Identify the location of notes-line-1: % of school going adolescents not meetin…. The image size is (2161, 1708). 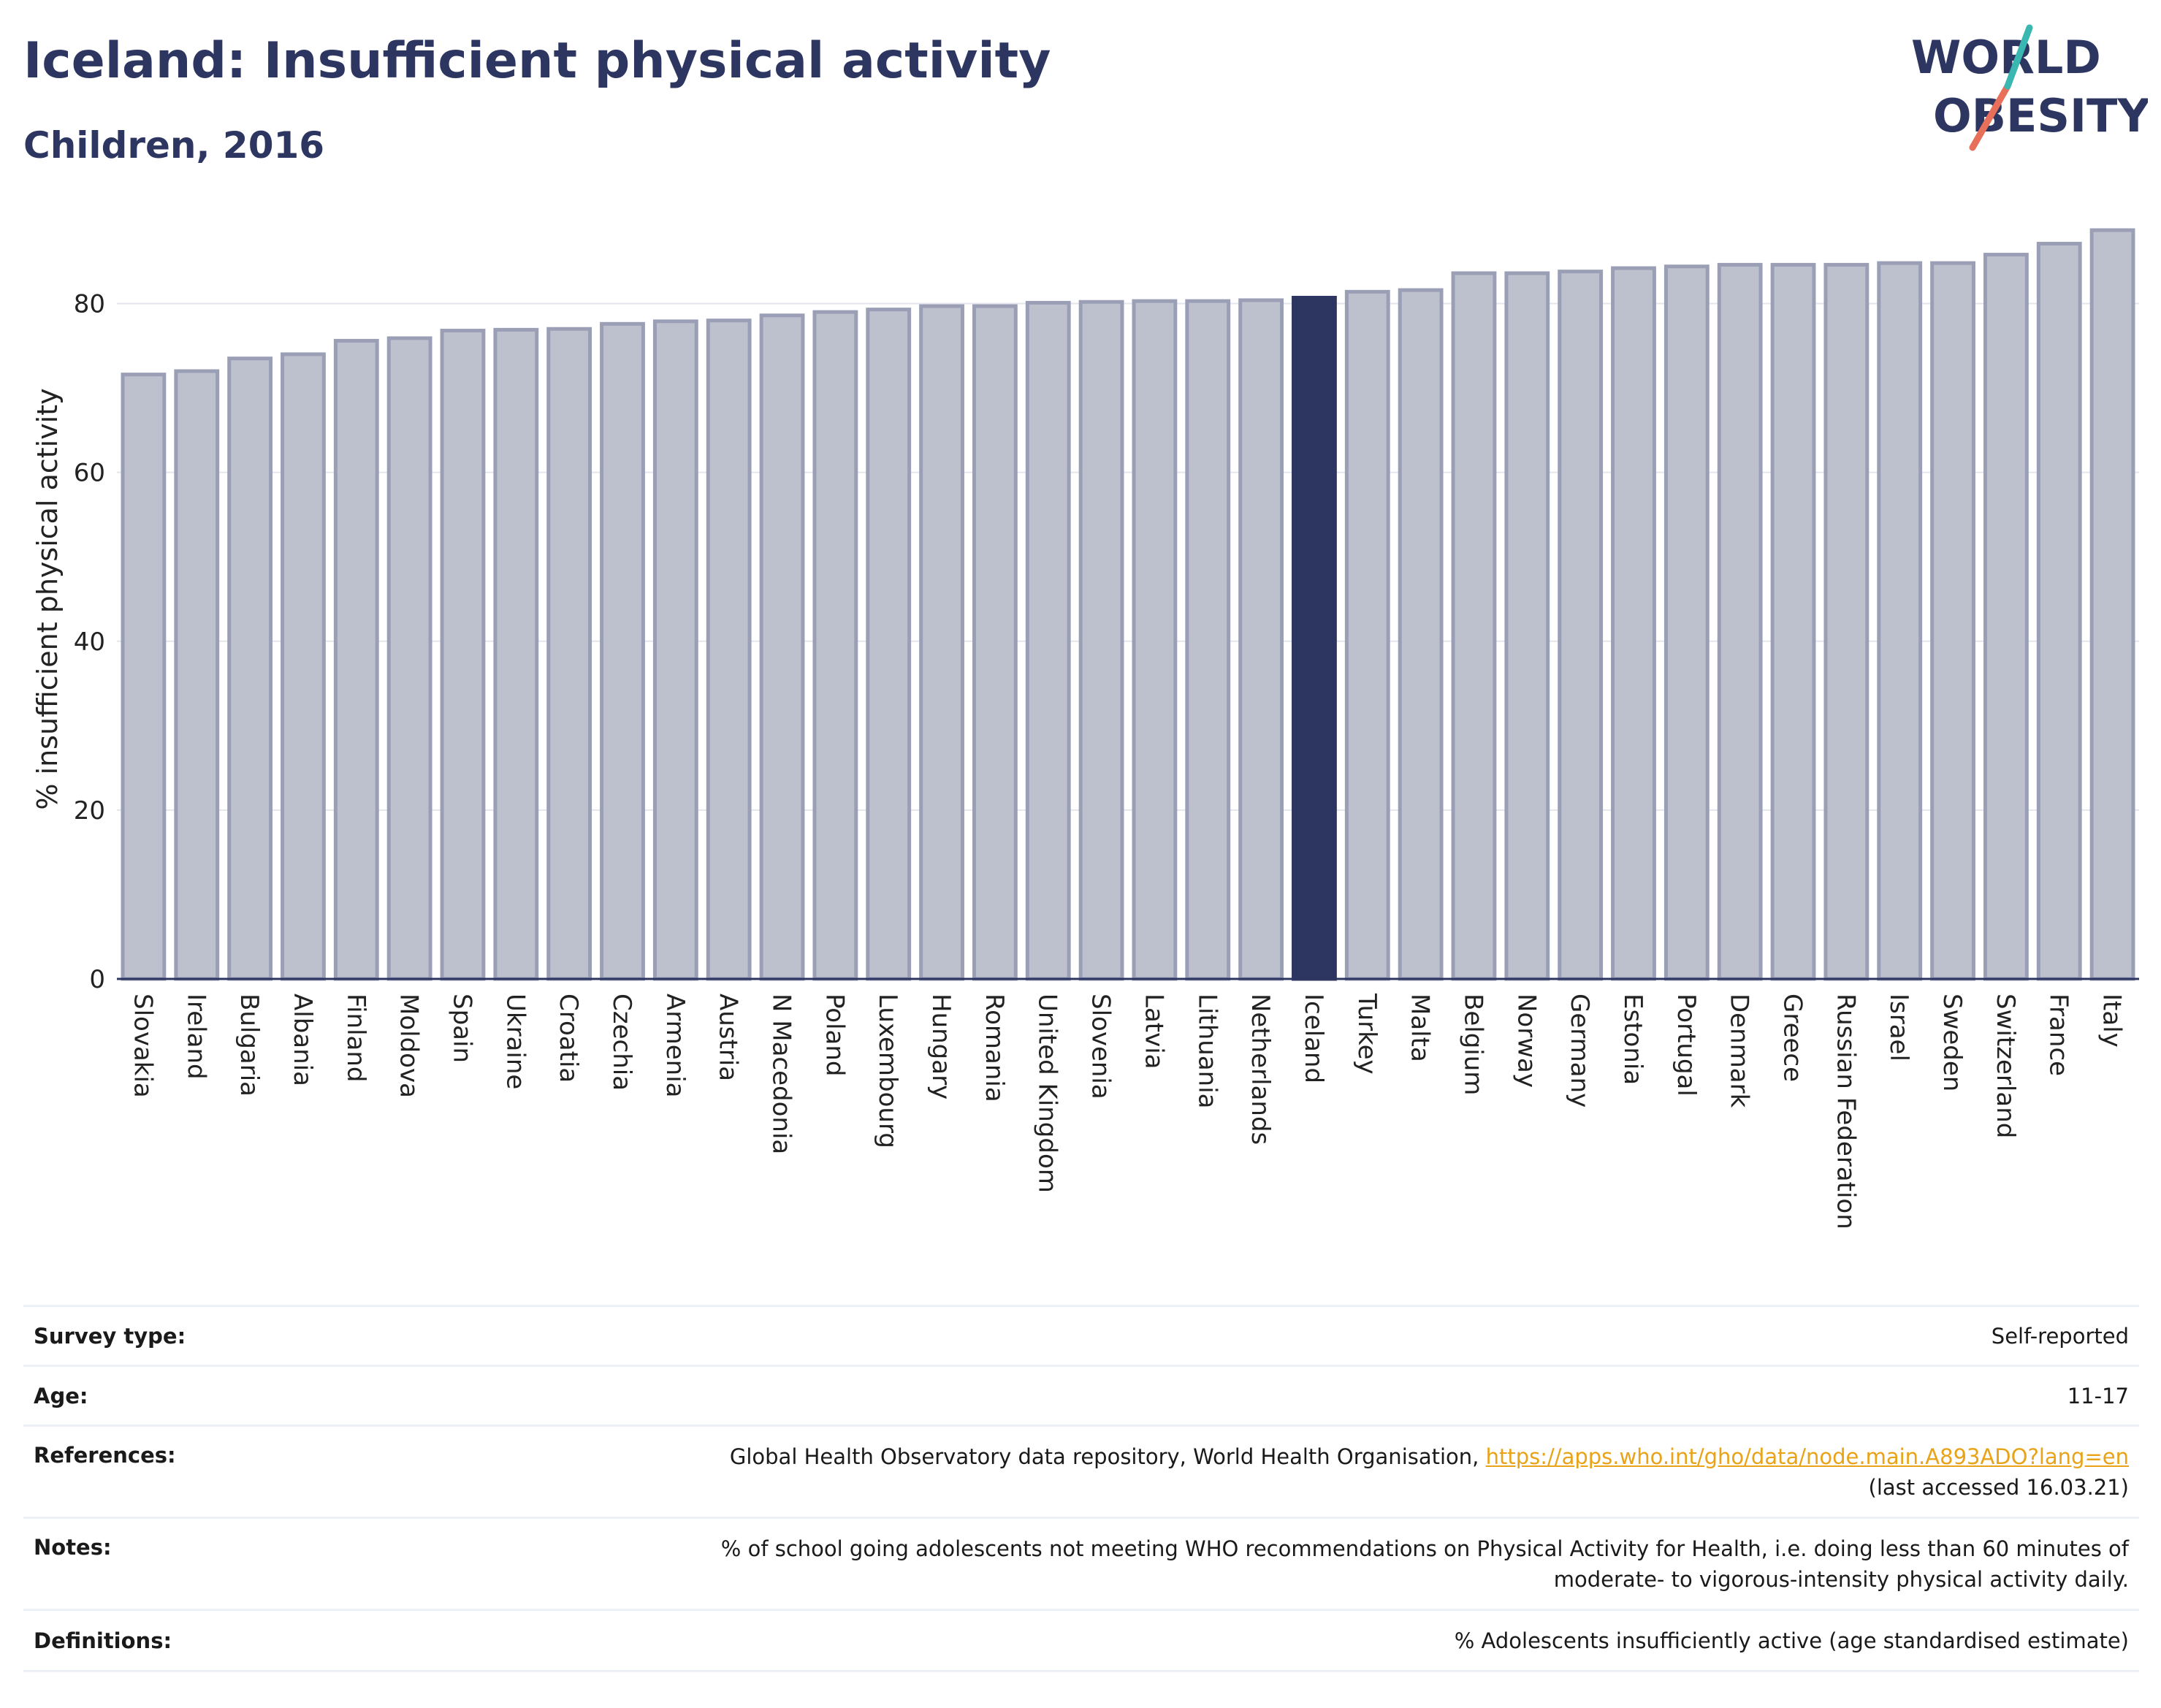
(1424, 1548).